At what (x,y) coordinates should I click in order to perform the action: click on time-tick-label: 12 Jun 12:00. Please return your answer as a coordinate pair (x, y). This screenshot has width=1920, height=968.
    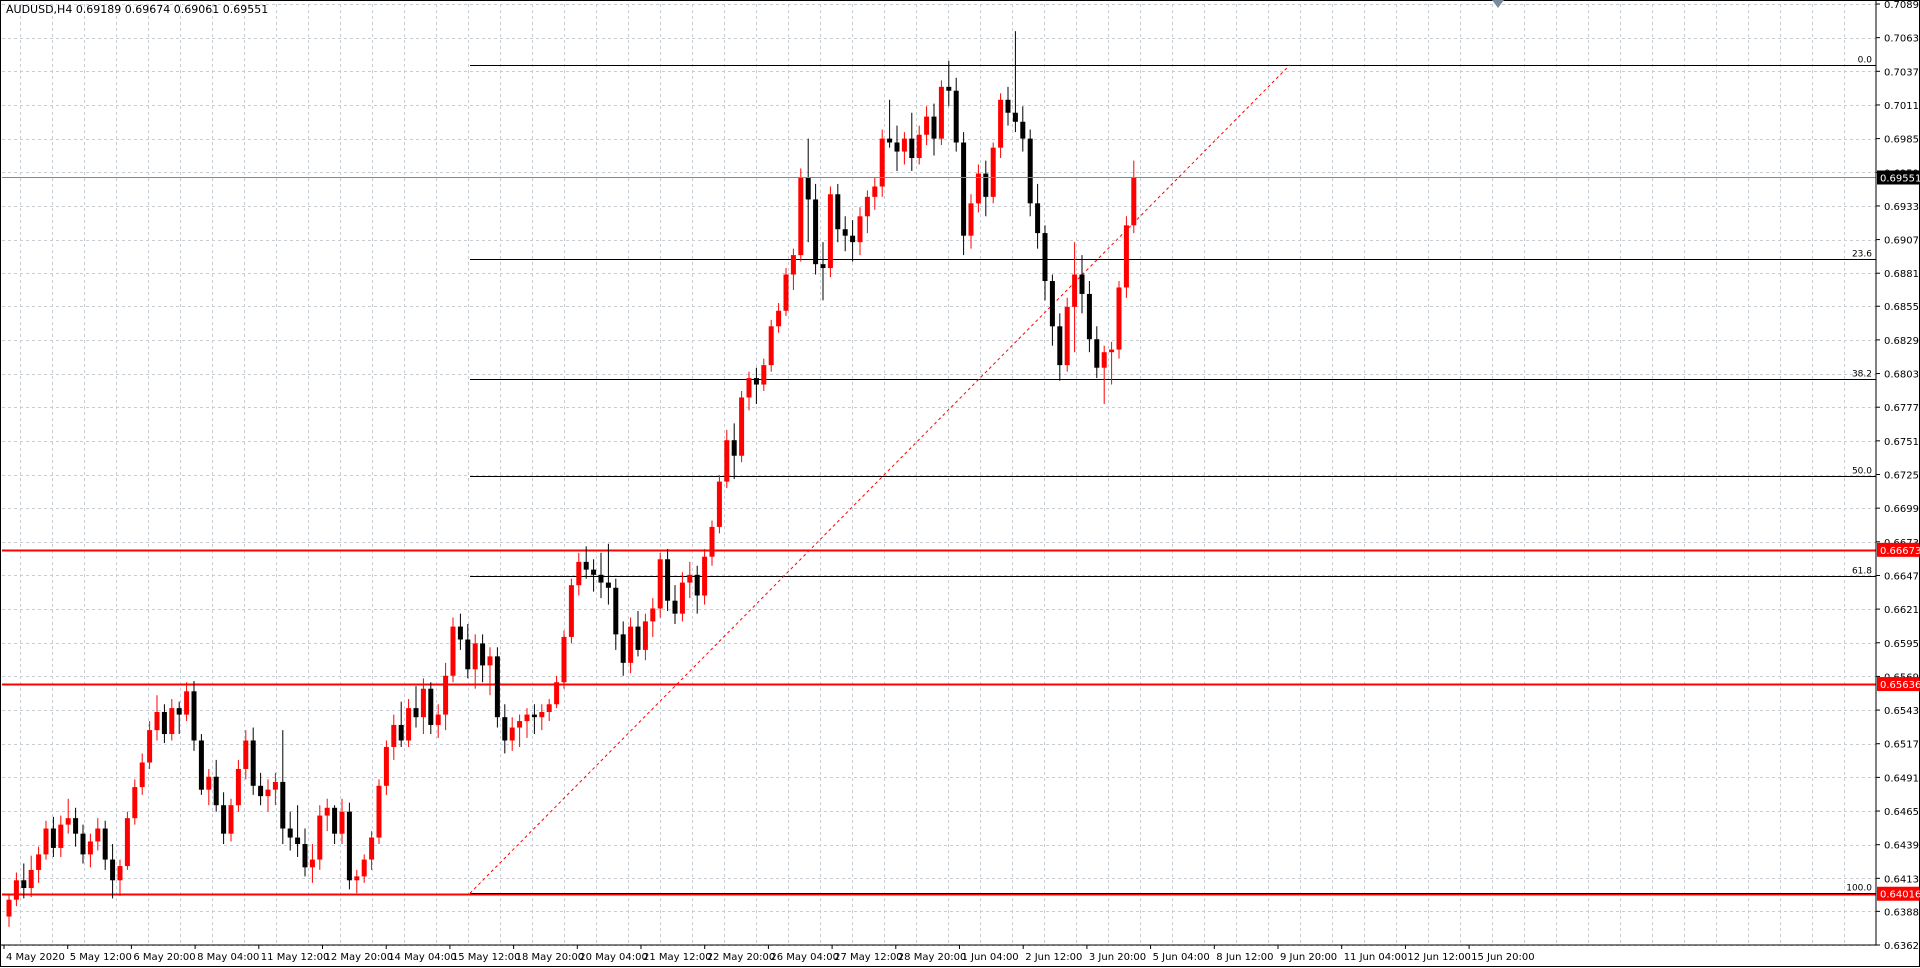
    Looking at the image, I should click on (1439, 957).